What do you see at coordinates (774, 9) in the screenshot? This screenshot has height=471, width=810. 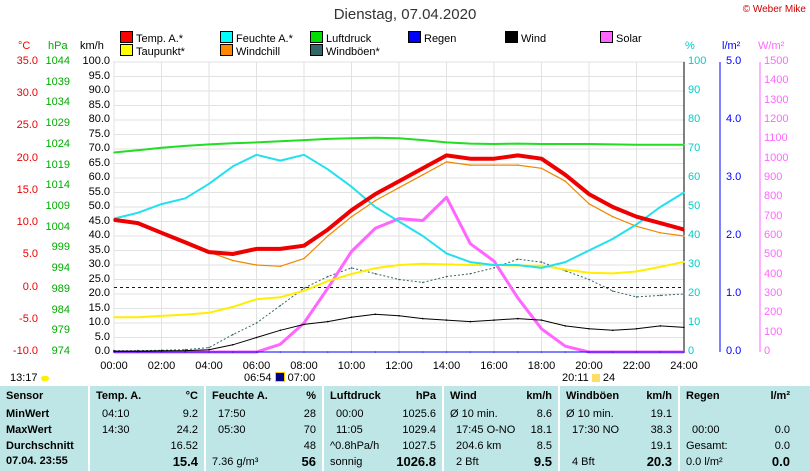 I see `credit-text: © Weber Mike` at bounding box center [774, 9].